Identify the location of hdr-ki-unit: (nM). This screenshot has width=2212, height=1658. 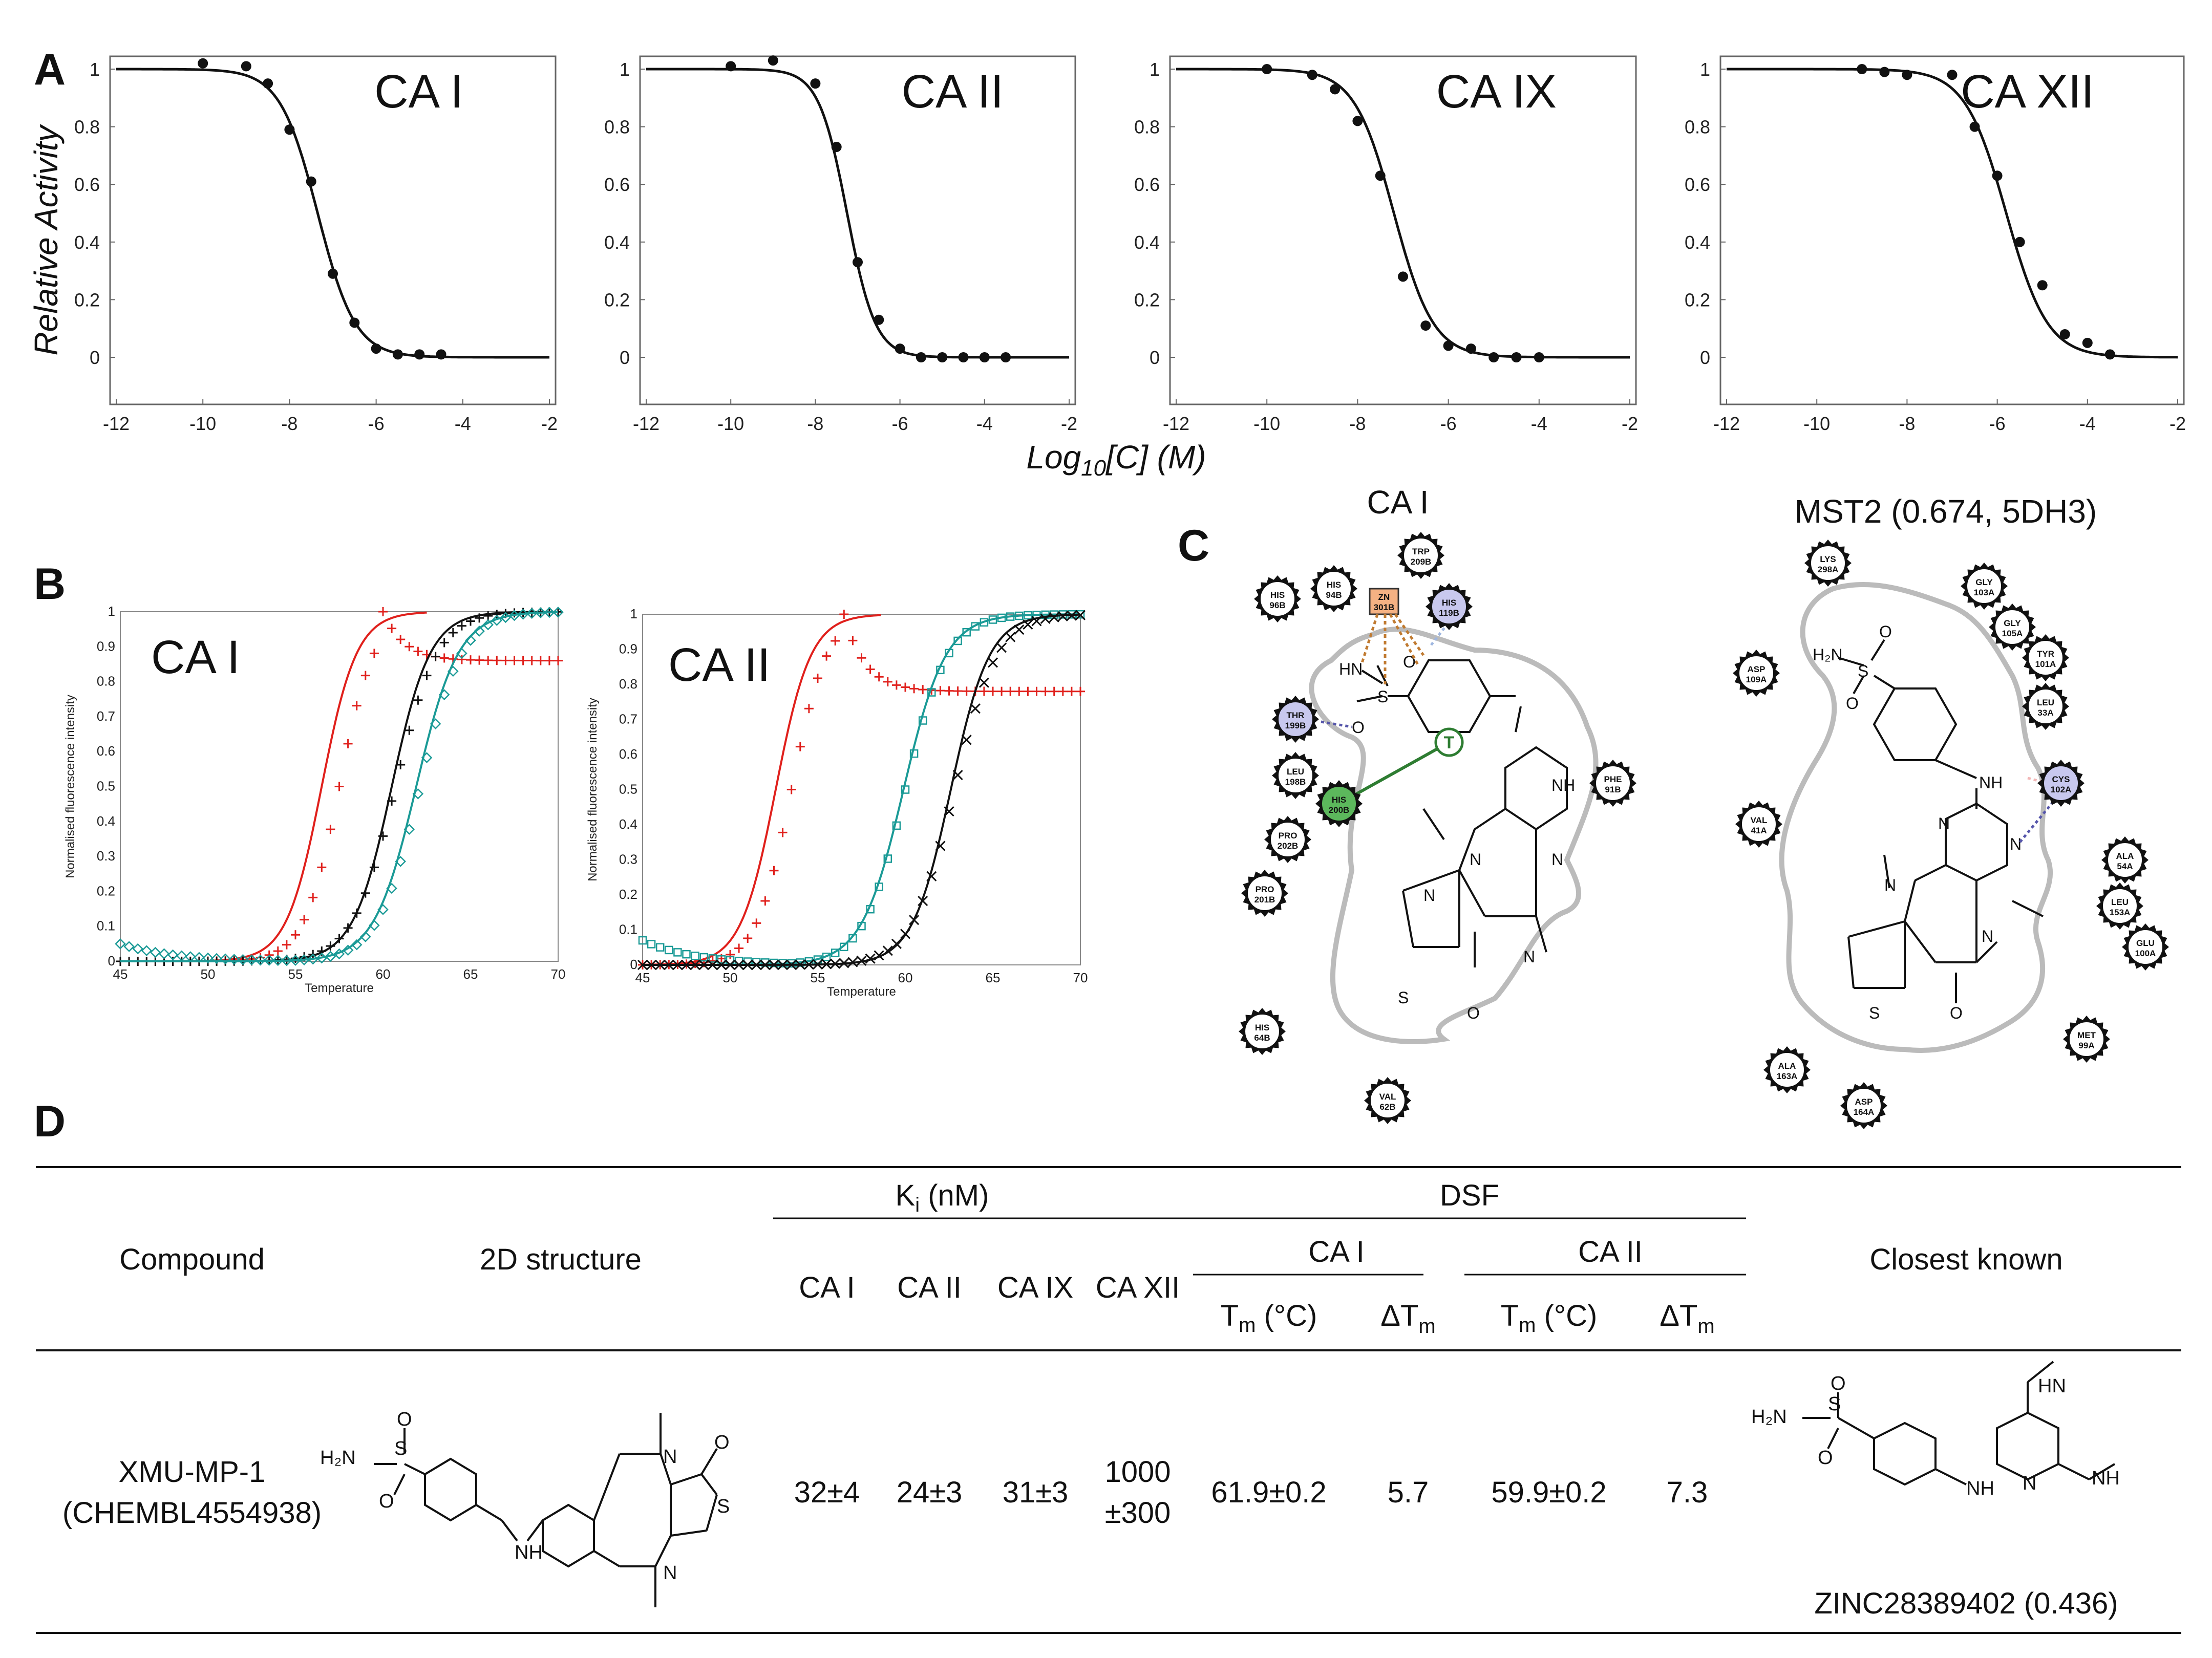
(955, 1195).